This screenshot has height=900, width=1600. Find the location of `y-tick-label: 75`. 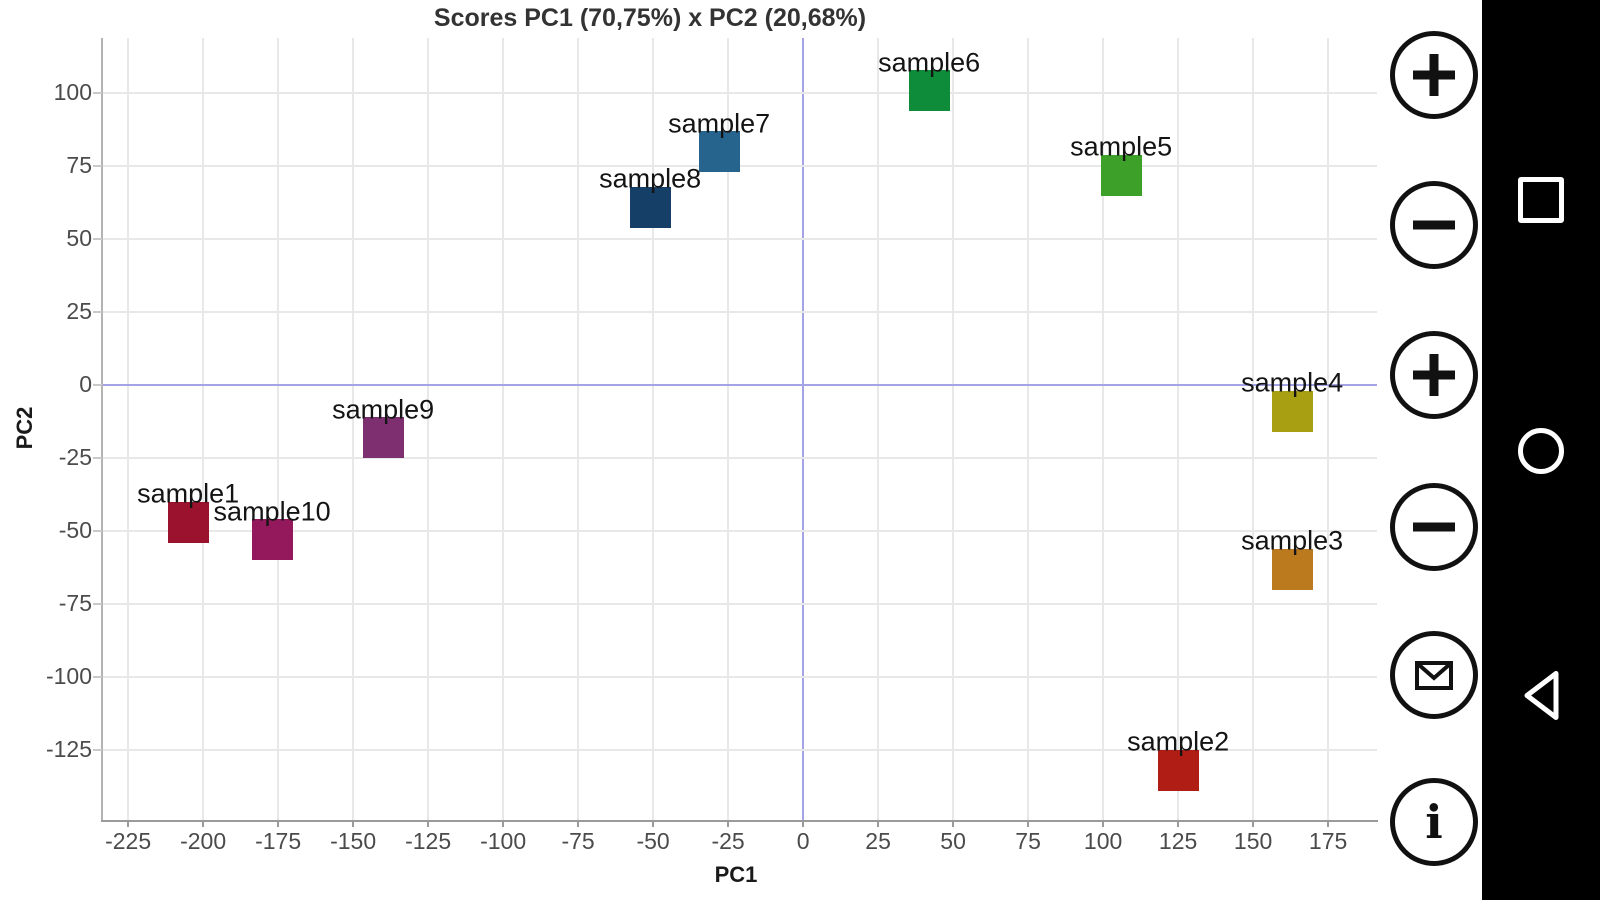

y-tick-label: 75 is located at coordinates (79, 165).